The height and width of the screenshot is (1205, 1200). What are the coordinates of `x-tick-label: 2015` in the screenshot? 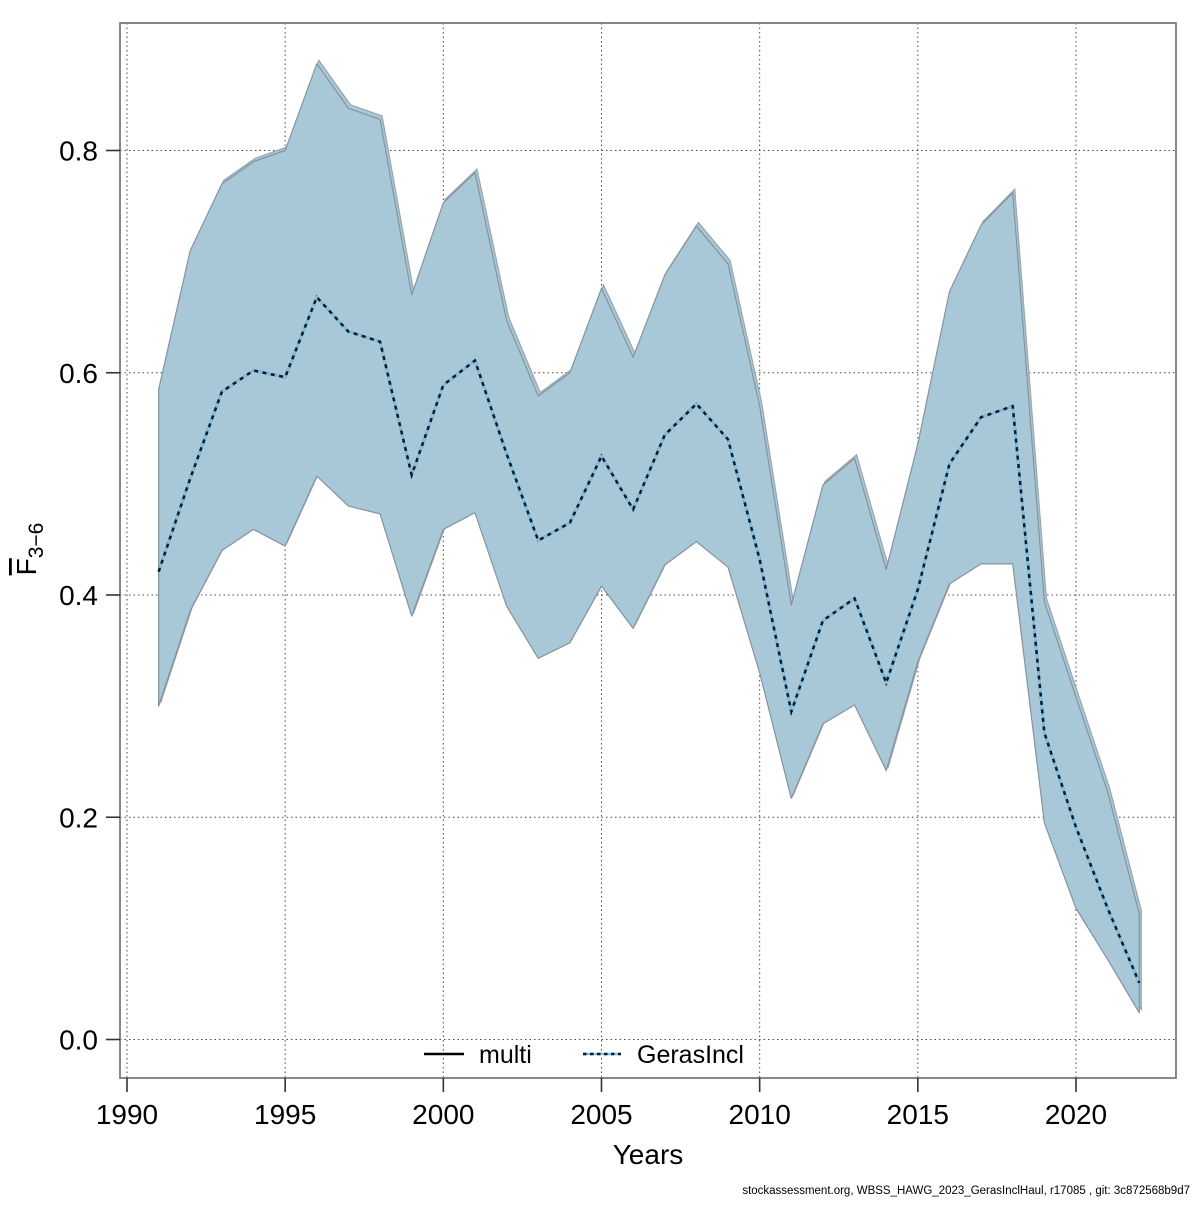 It's located at (918, 1114).